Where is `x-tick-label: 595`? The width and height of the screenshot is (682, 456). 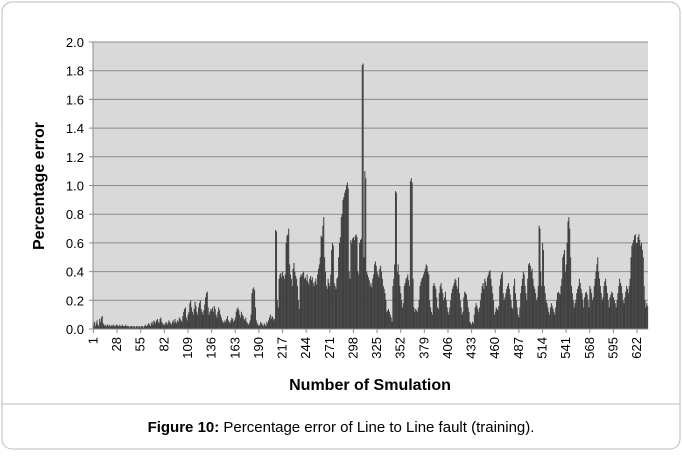 x-tick-label: 595 is located at coordinates (612, 348).